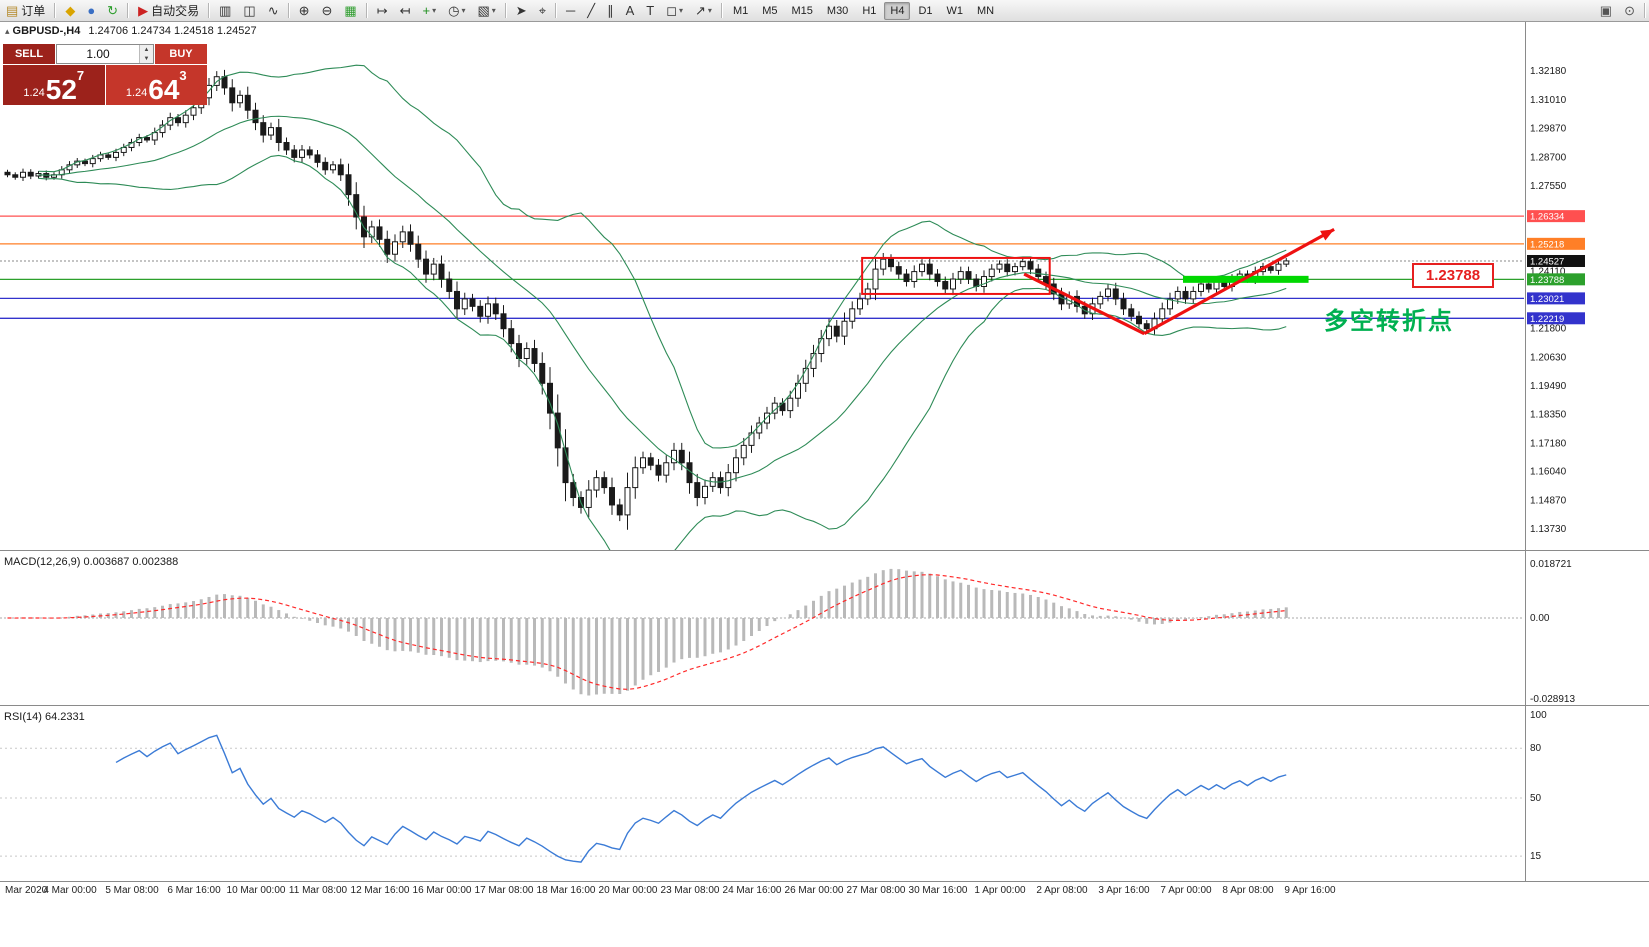 Image resolution: width=1649 pixels, height=947 pixels. I want to click on zoom-in-icon: ⊕, so click(304, 10).